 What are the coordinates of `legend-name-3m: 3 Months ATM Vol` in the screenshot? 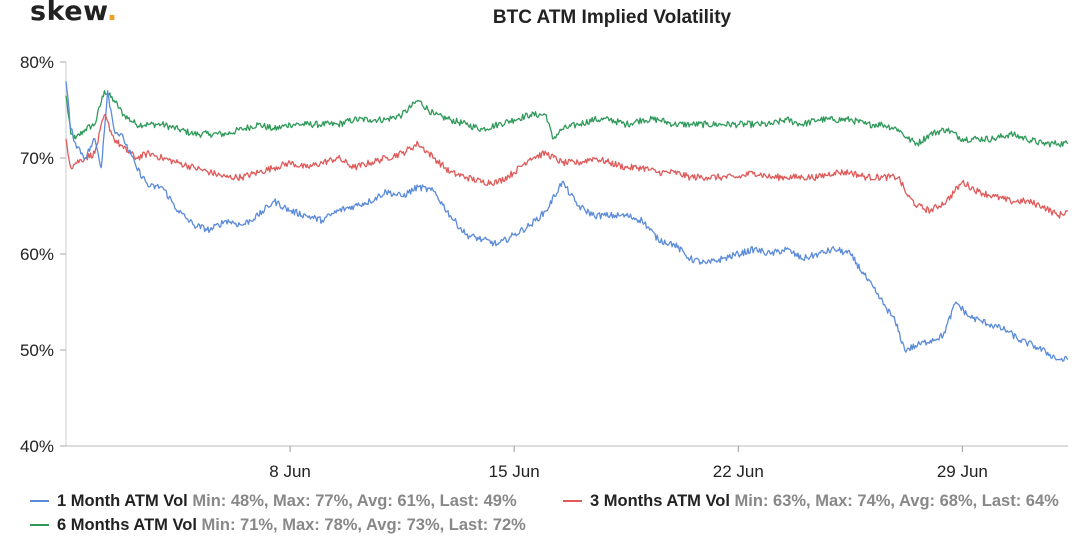 It's located at (660, 501).